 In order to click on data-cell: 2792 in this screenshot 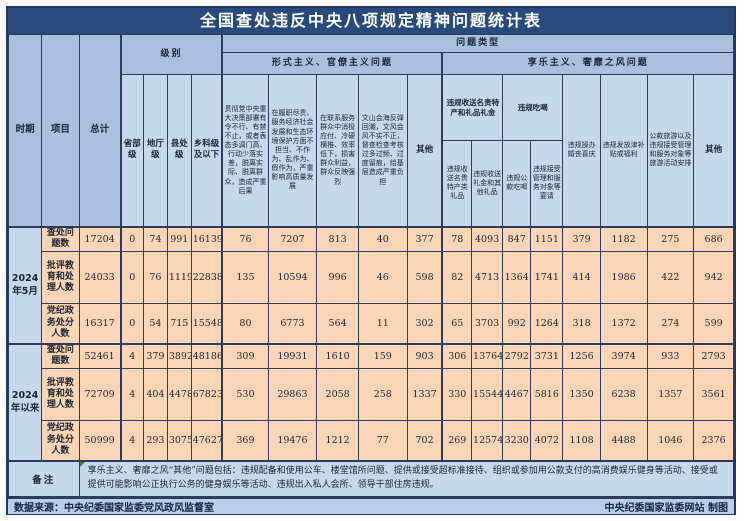, I will do `click(517, 355)`.